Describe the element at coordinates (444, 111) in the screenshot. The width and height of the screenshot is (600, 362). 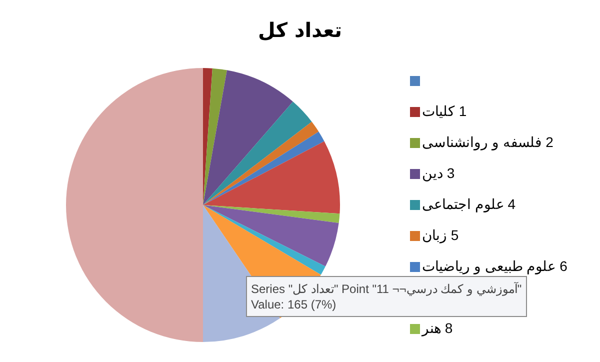
I see `legend-label: 1 کلیات` at that location.